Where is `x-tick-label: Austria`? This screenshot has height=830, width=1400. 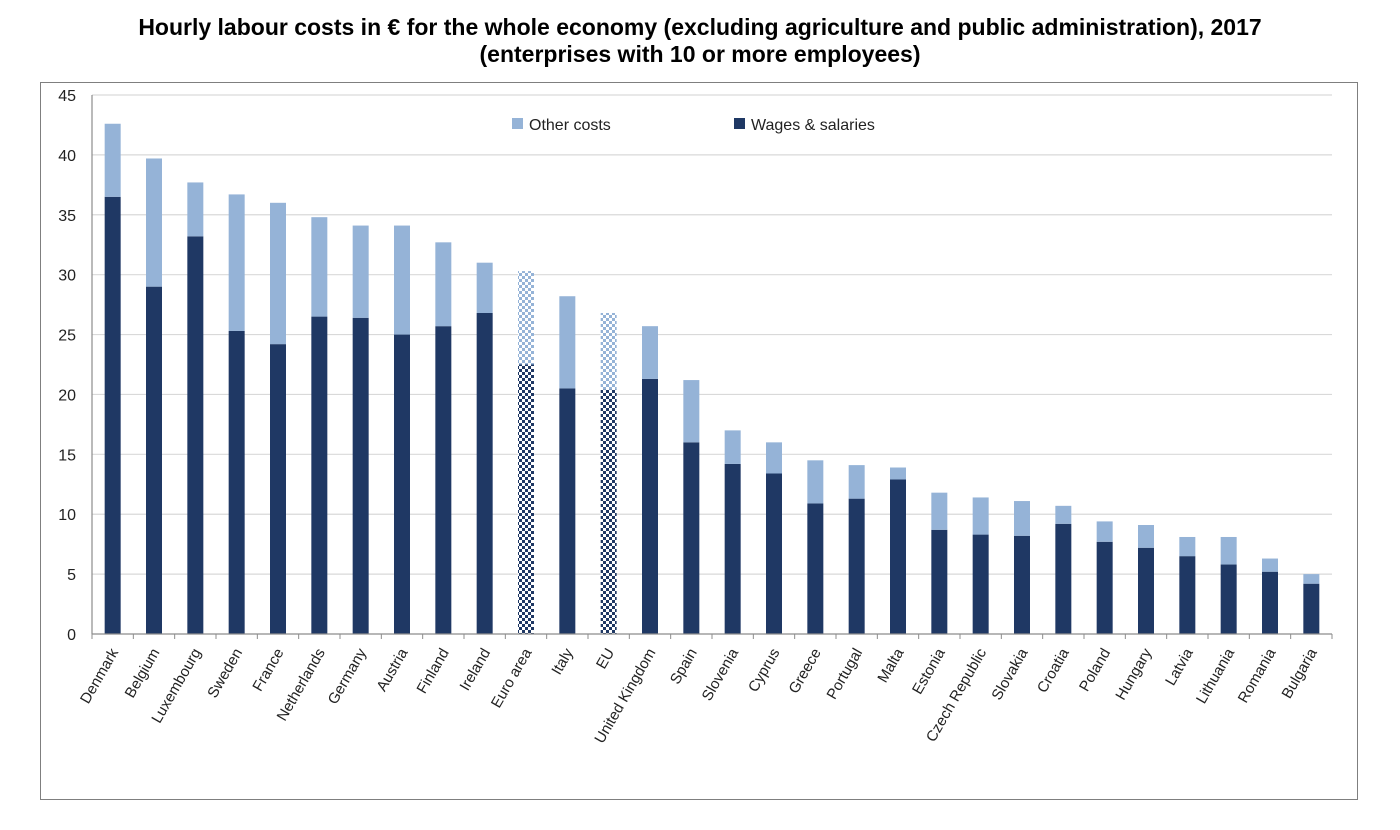
x-tick-label: Austria is located at coordinates (392, 669).